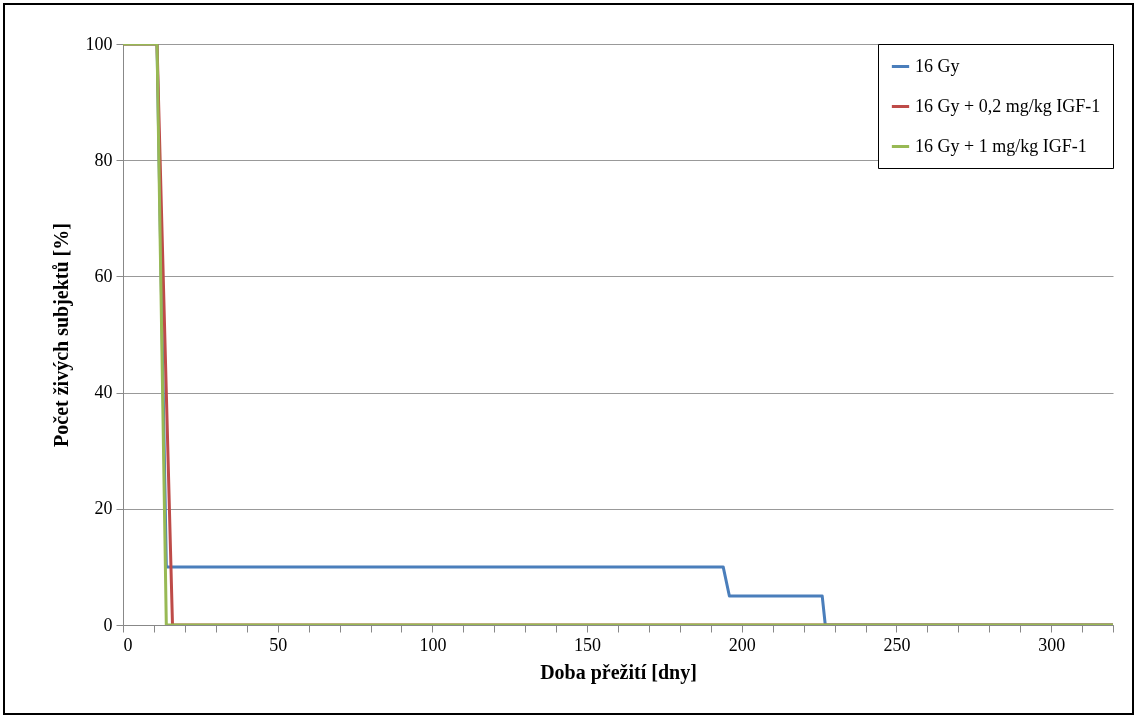  I want to click on y-tick-label: 100, so click(99, 43).